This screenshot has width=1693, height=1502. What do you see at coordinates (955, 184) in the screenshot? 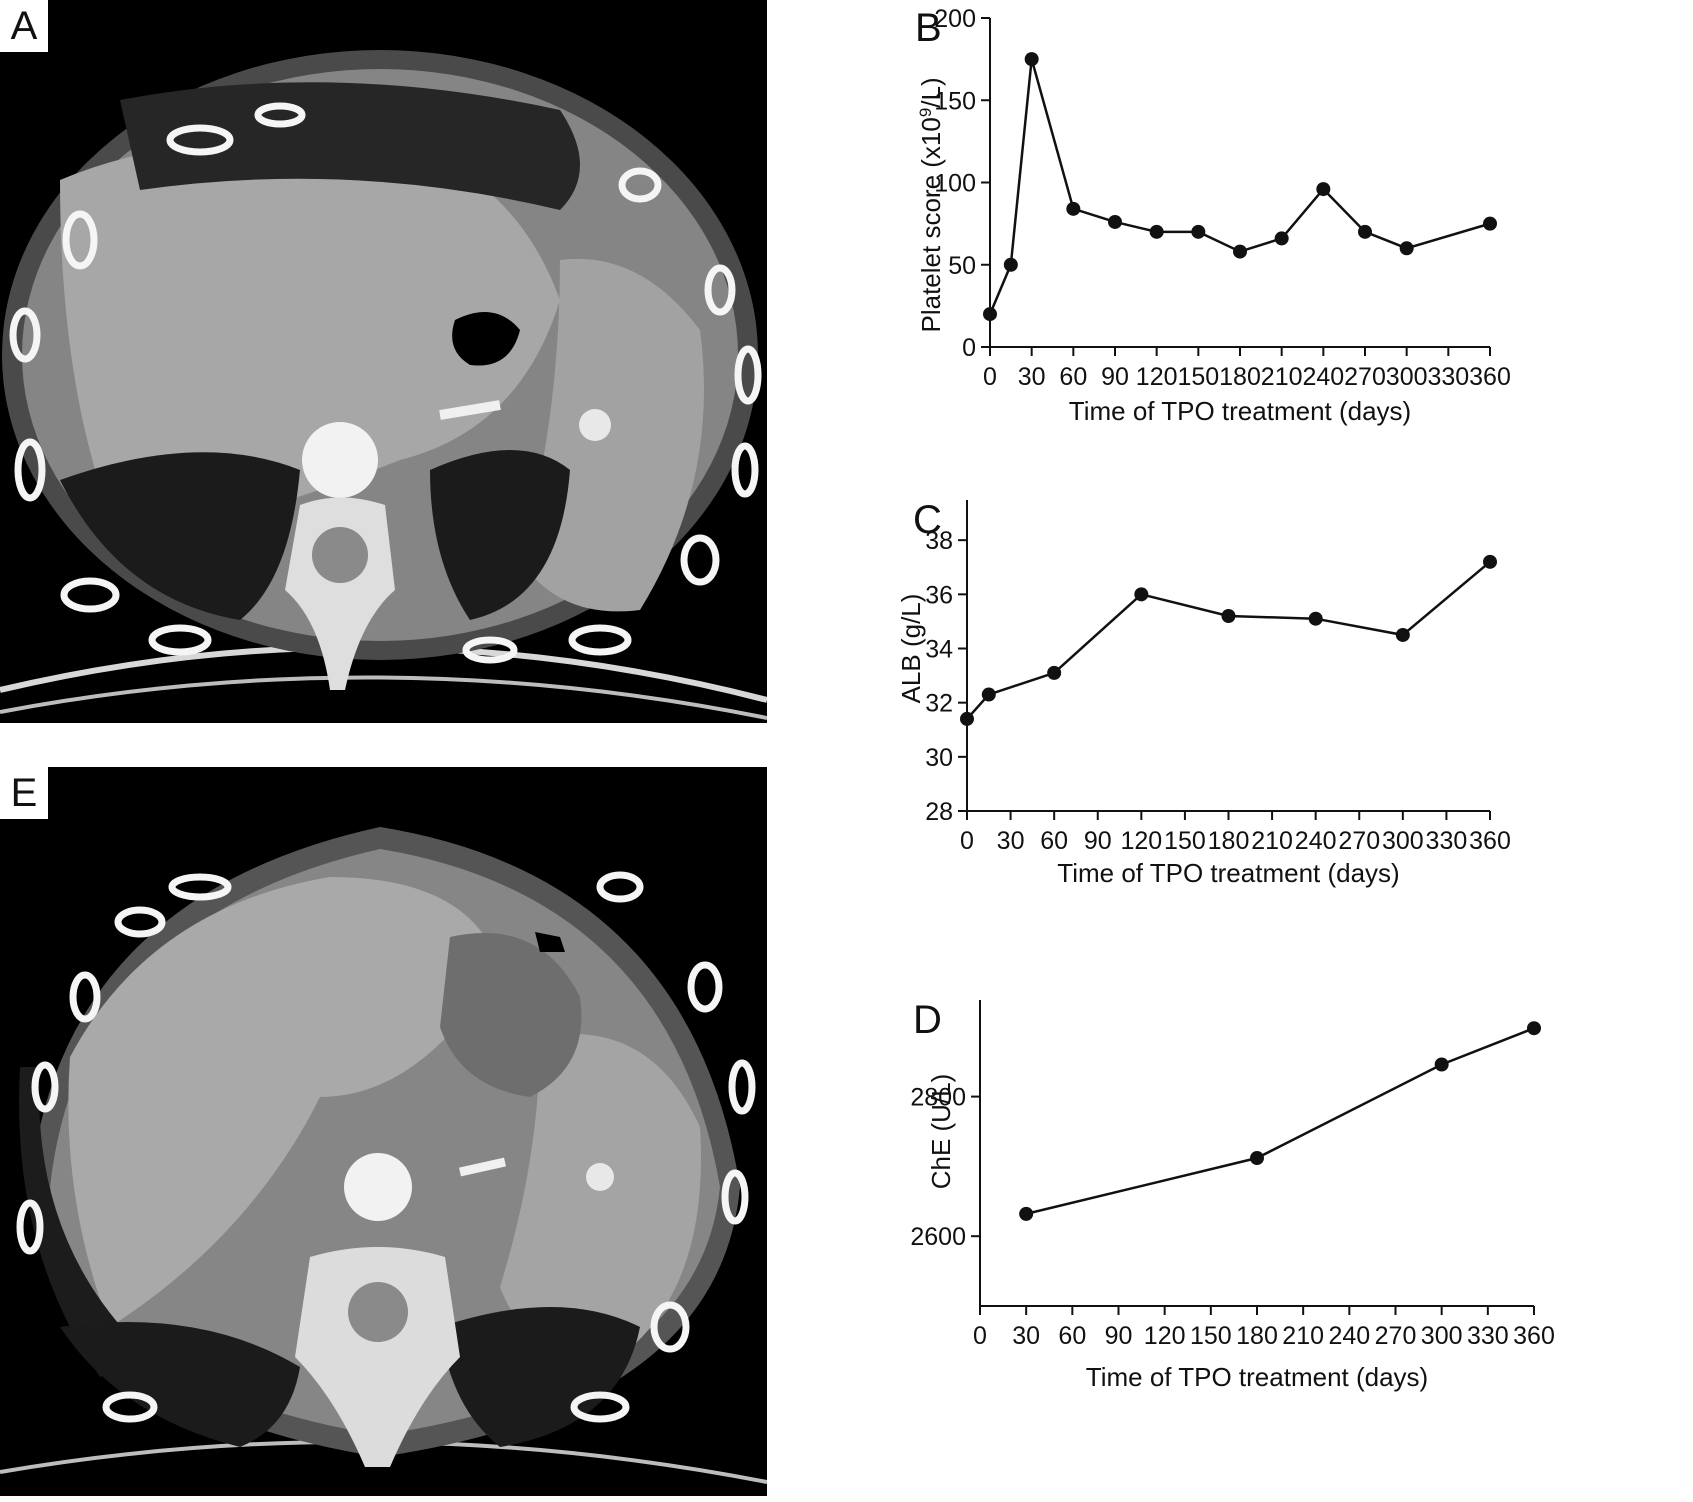
I see `y-tick-label: 100` at bounding box center [955, 184].